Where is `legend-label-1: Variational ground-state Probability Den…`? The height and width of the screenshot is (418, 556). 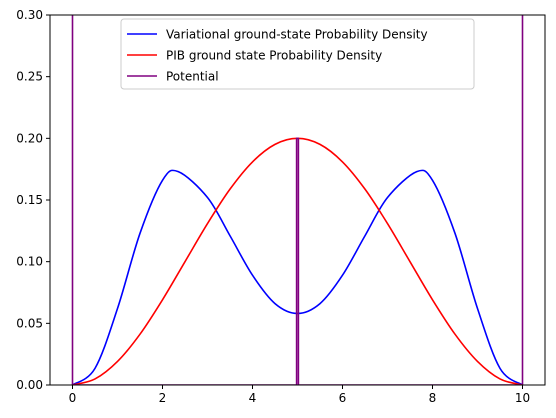
legend-label-1: Variational ground-state Probability Den… is located at coordinates (297, 35).